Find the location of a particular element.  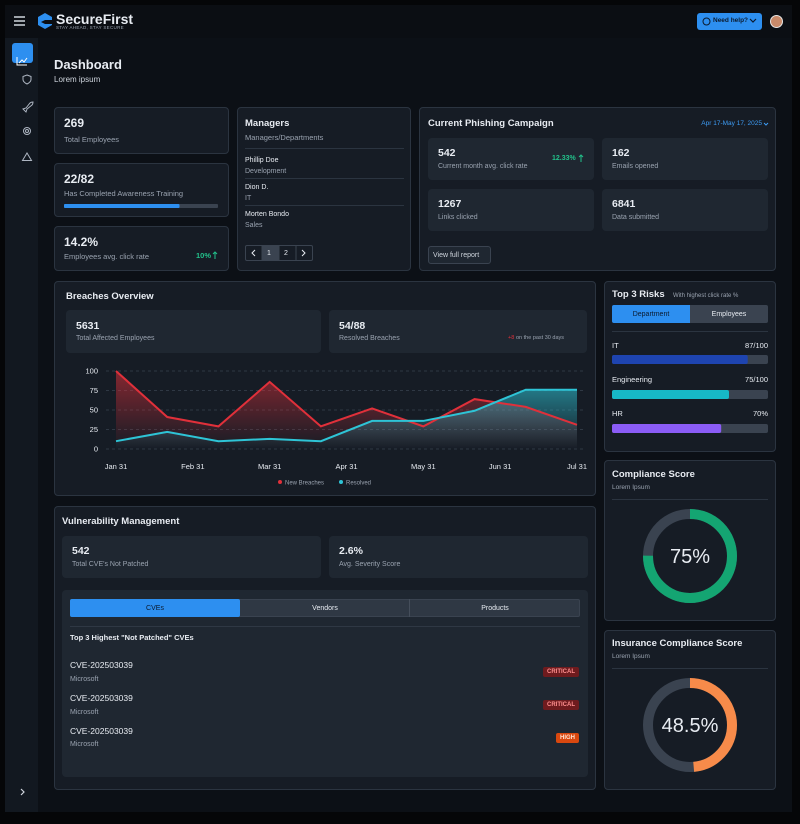

page-subtitle: Lorem ipsum is located at coordinates (77, 79).